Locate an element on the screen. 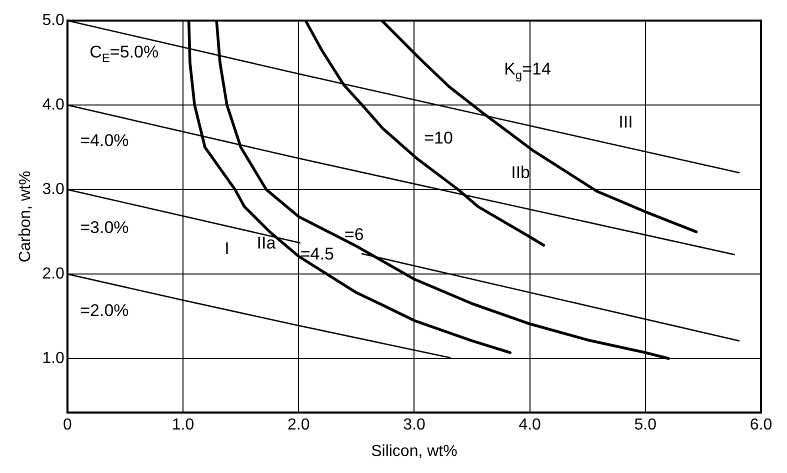  y-tick-label: 4.0 is located at coordinates (53, 105).